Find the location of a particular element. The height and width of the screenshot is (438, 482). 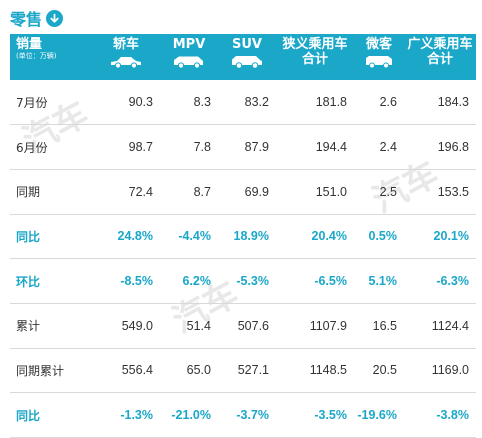

table-row: 同期累计 556.4 65.0 527.1 1148.5 20.5 1169.0 is located at coordinates (243, 370).